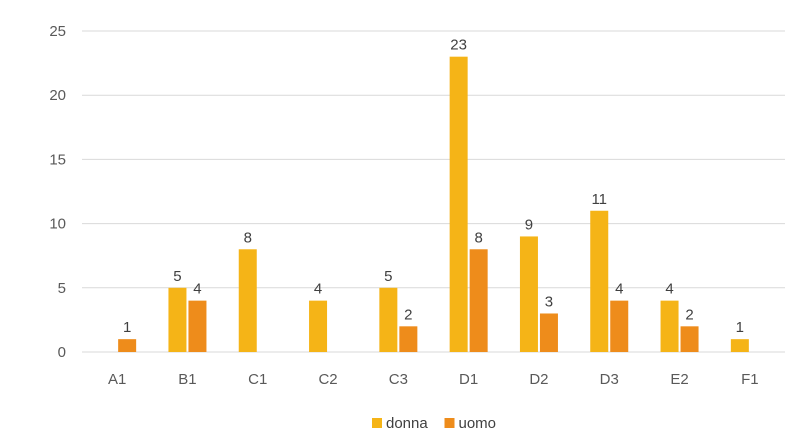 This screenshot has width=788, height=441. What do you see at coordinates (468, 379) in the screenshot?
I see `x-tick-label: D1` at bounding box center [468, 379].